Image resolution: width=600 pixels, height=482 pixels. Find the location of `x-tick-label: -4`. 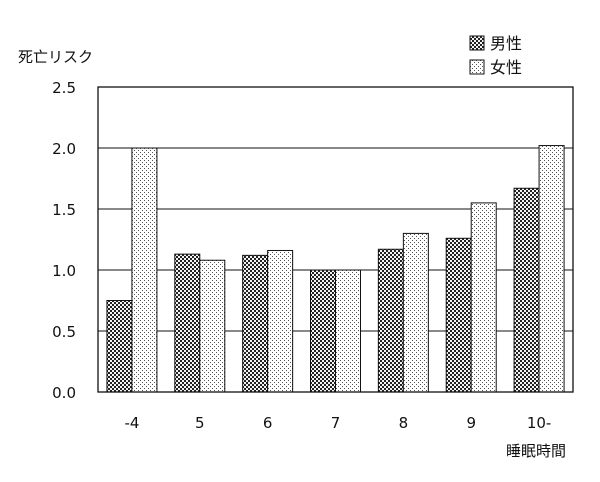

x-tick-label: -4 is located at coordinates (131, 423).